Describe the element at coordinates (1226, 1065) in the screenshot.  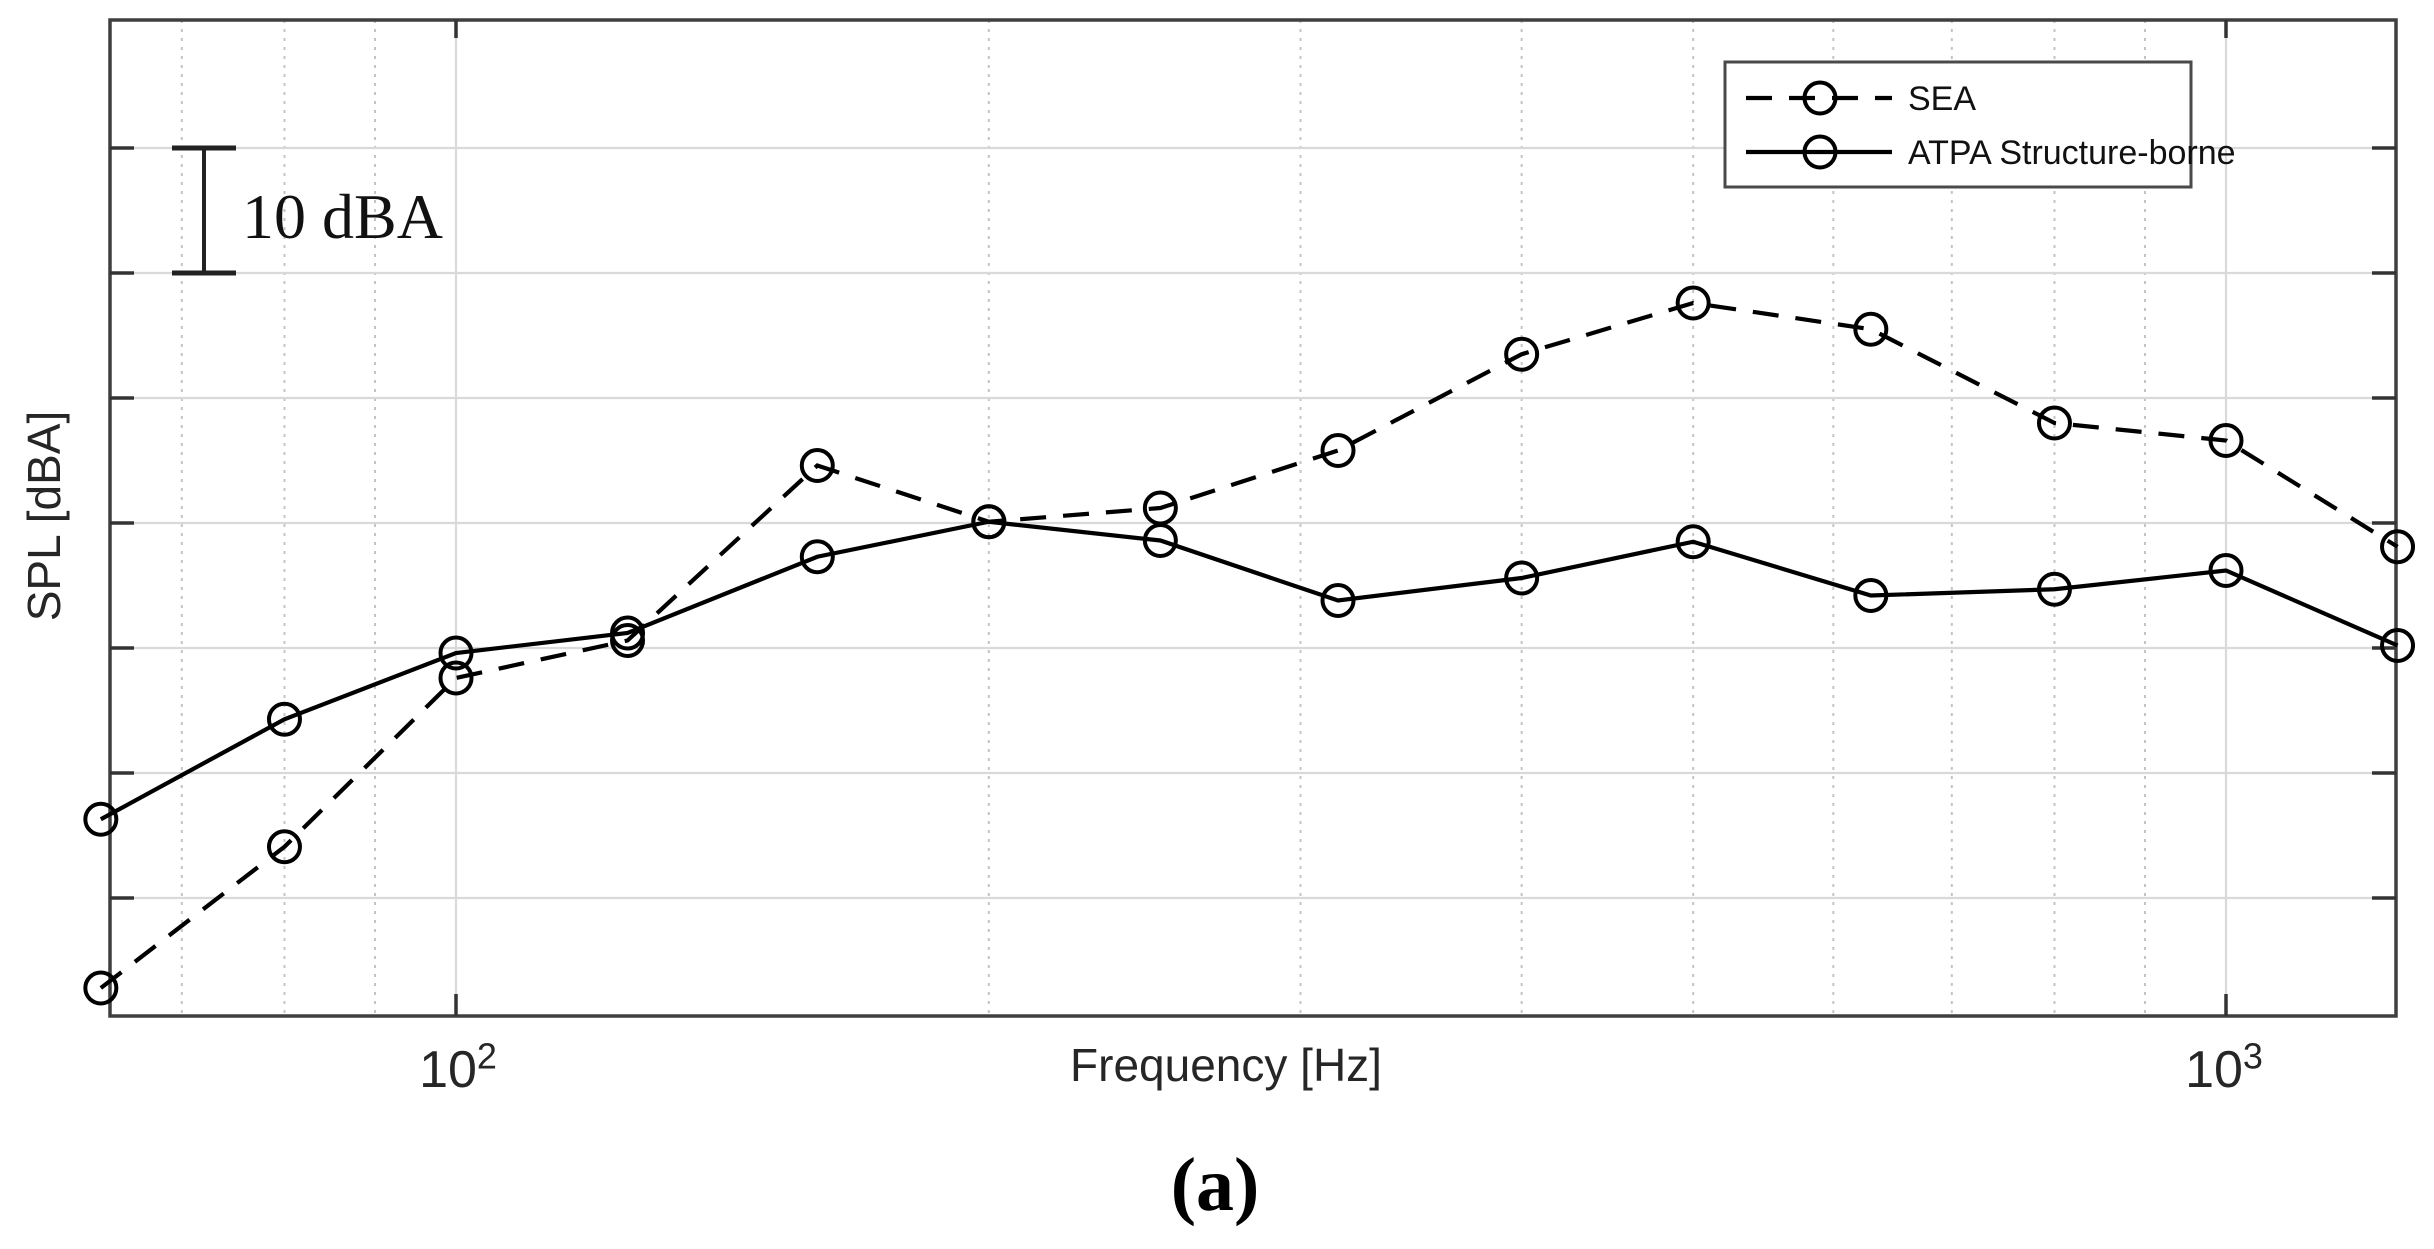
I see `x-axis-label: Frequency [Hz]` at that location.